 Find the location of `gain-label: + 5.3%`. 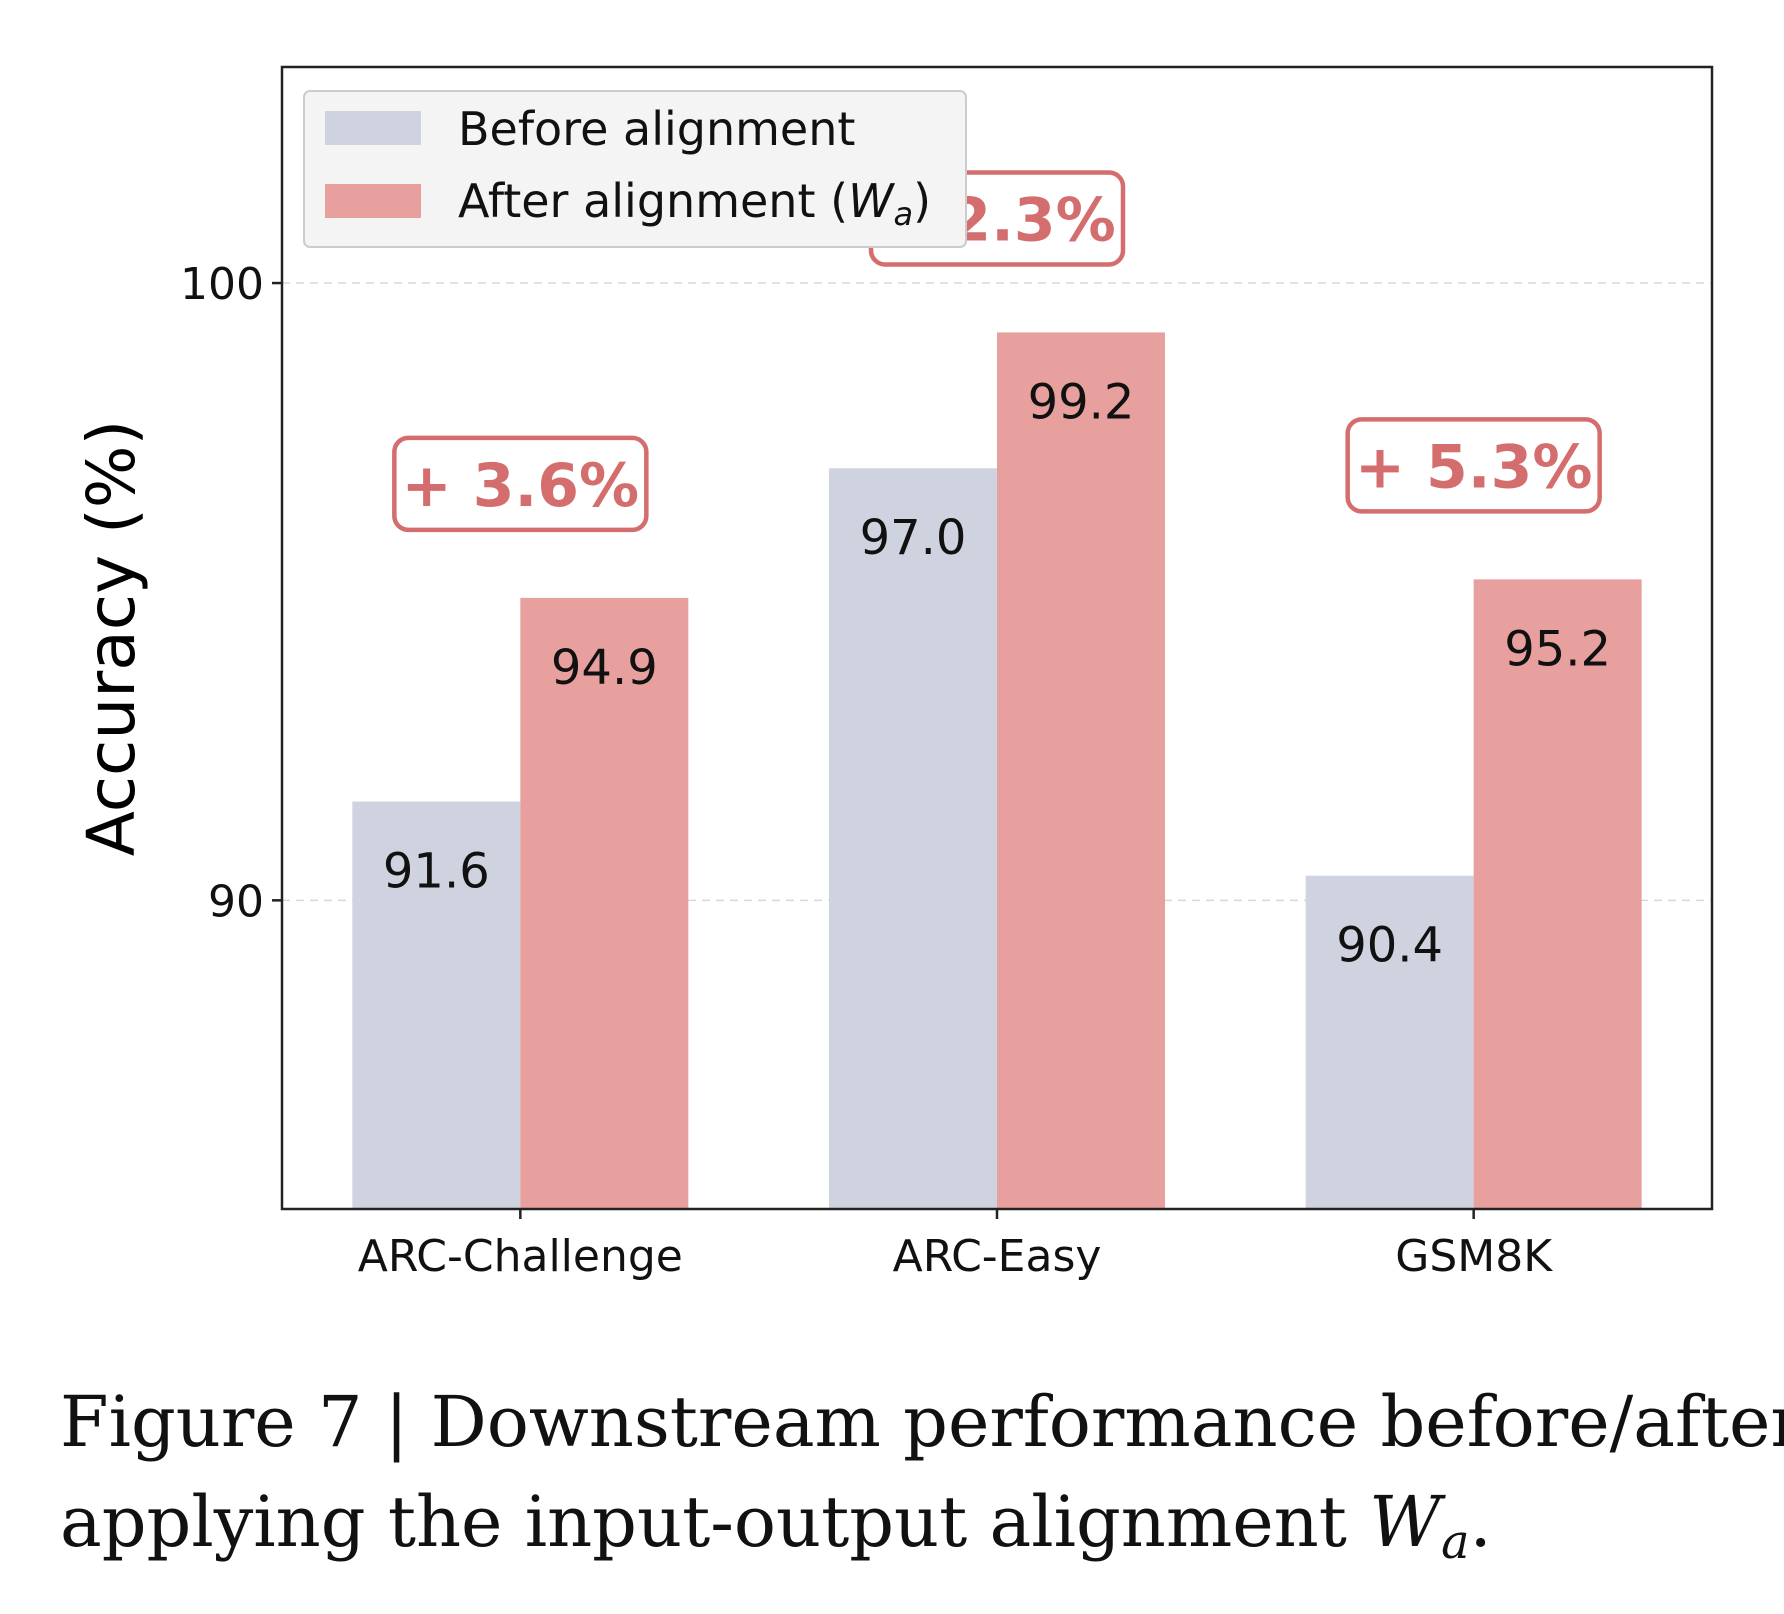

gain-label: + 5.3% is located at coordinates (1474, 467).